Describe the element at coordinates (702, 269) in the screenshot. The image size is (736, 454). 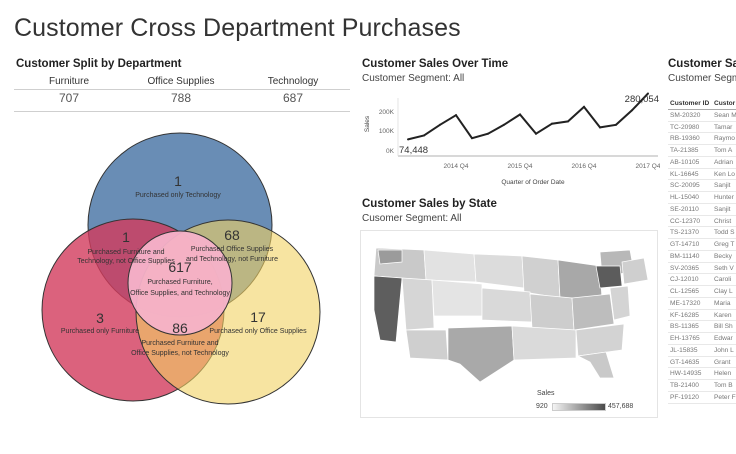
I see `table-row: SV-20365 Seth V` at that location.